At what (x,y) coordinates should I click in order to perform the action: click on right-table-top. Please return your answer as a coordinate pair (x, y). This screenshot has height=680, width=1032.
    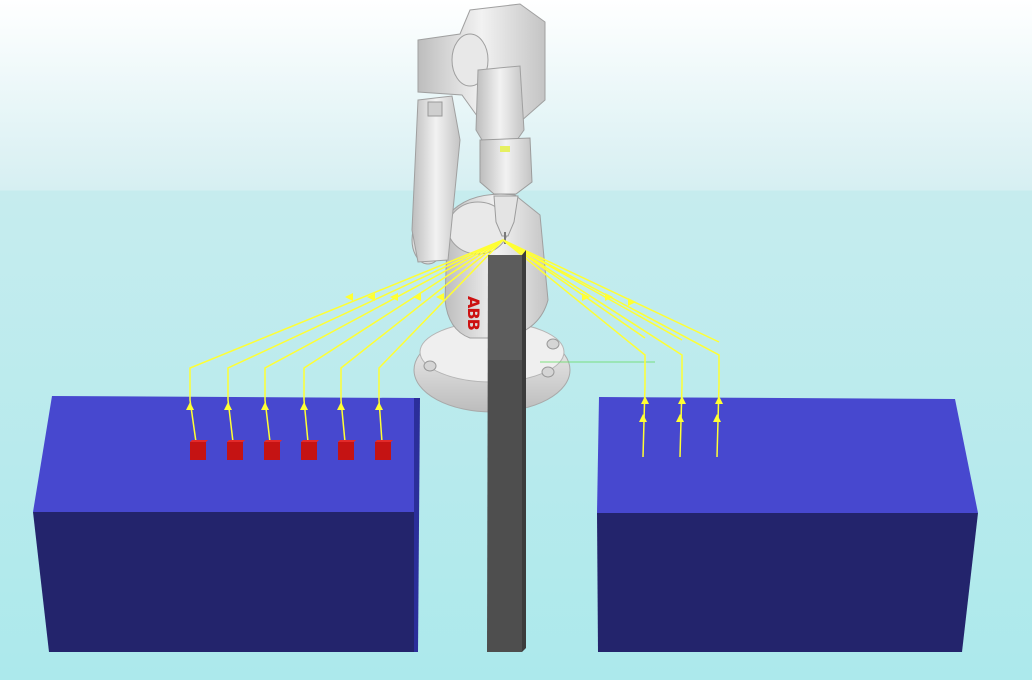
    Looking at the image, I should click on (787, 455).